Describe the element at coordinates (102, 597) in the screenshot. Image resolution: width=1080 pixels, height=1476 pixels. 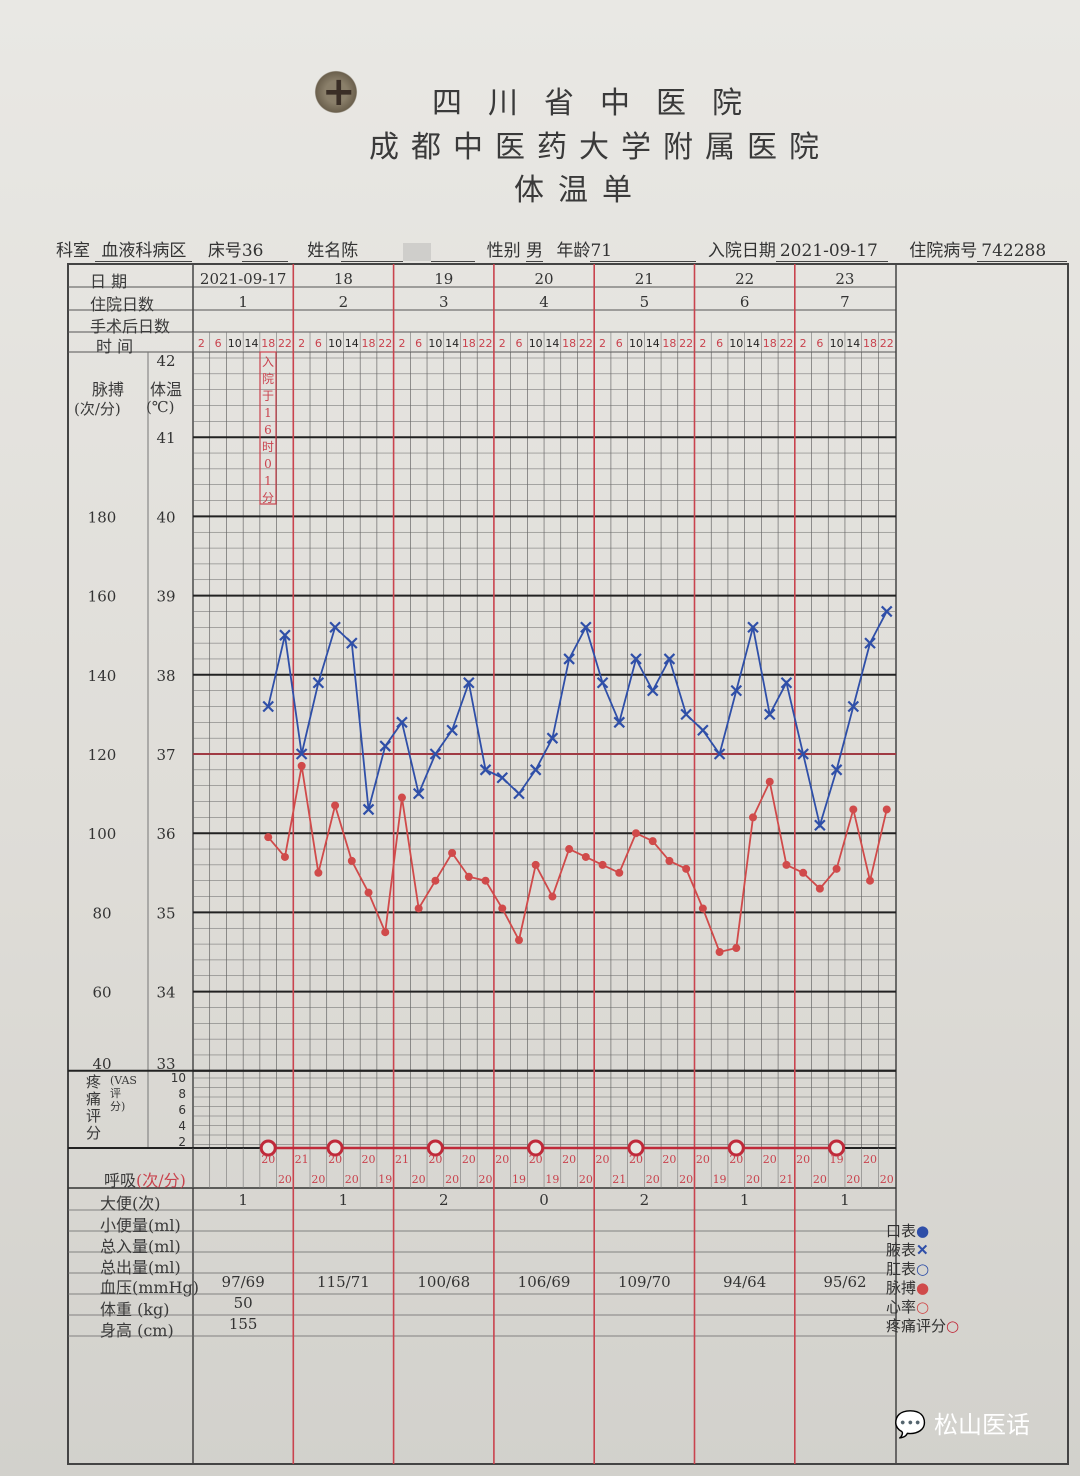
I see `svg-text: 160` at that location.